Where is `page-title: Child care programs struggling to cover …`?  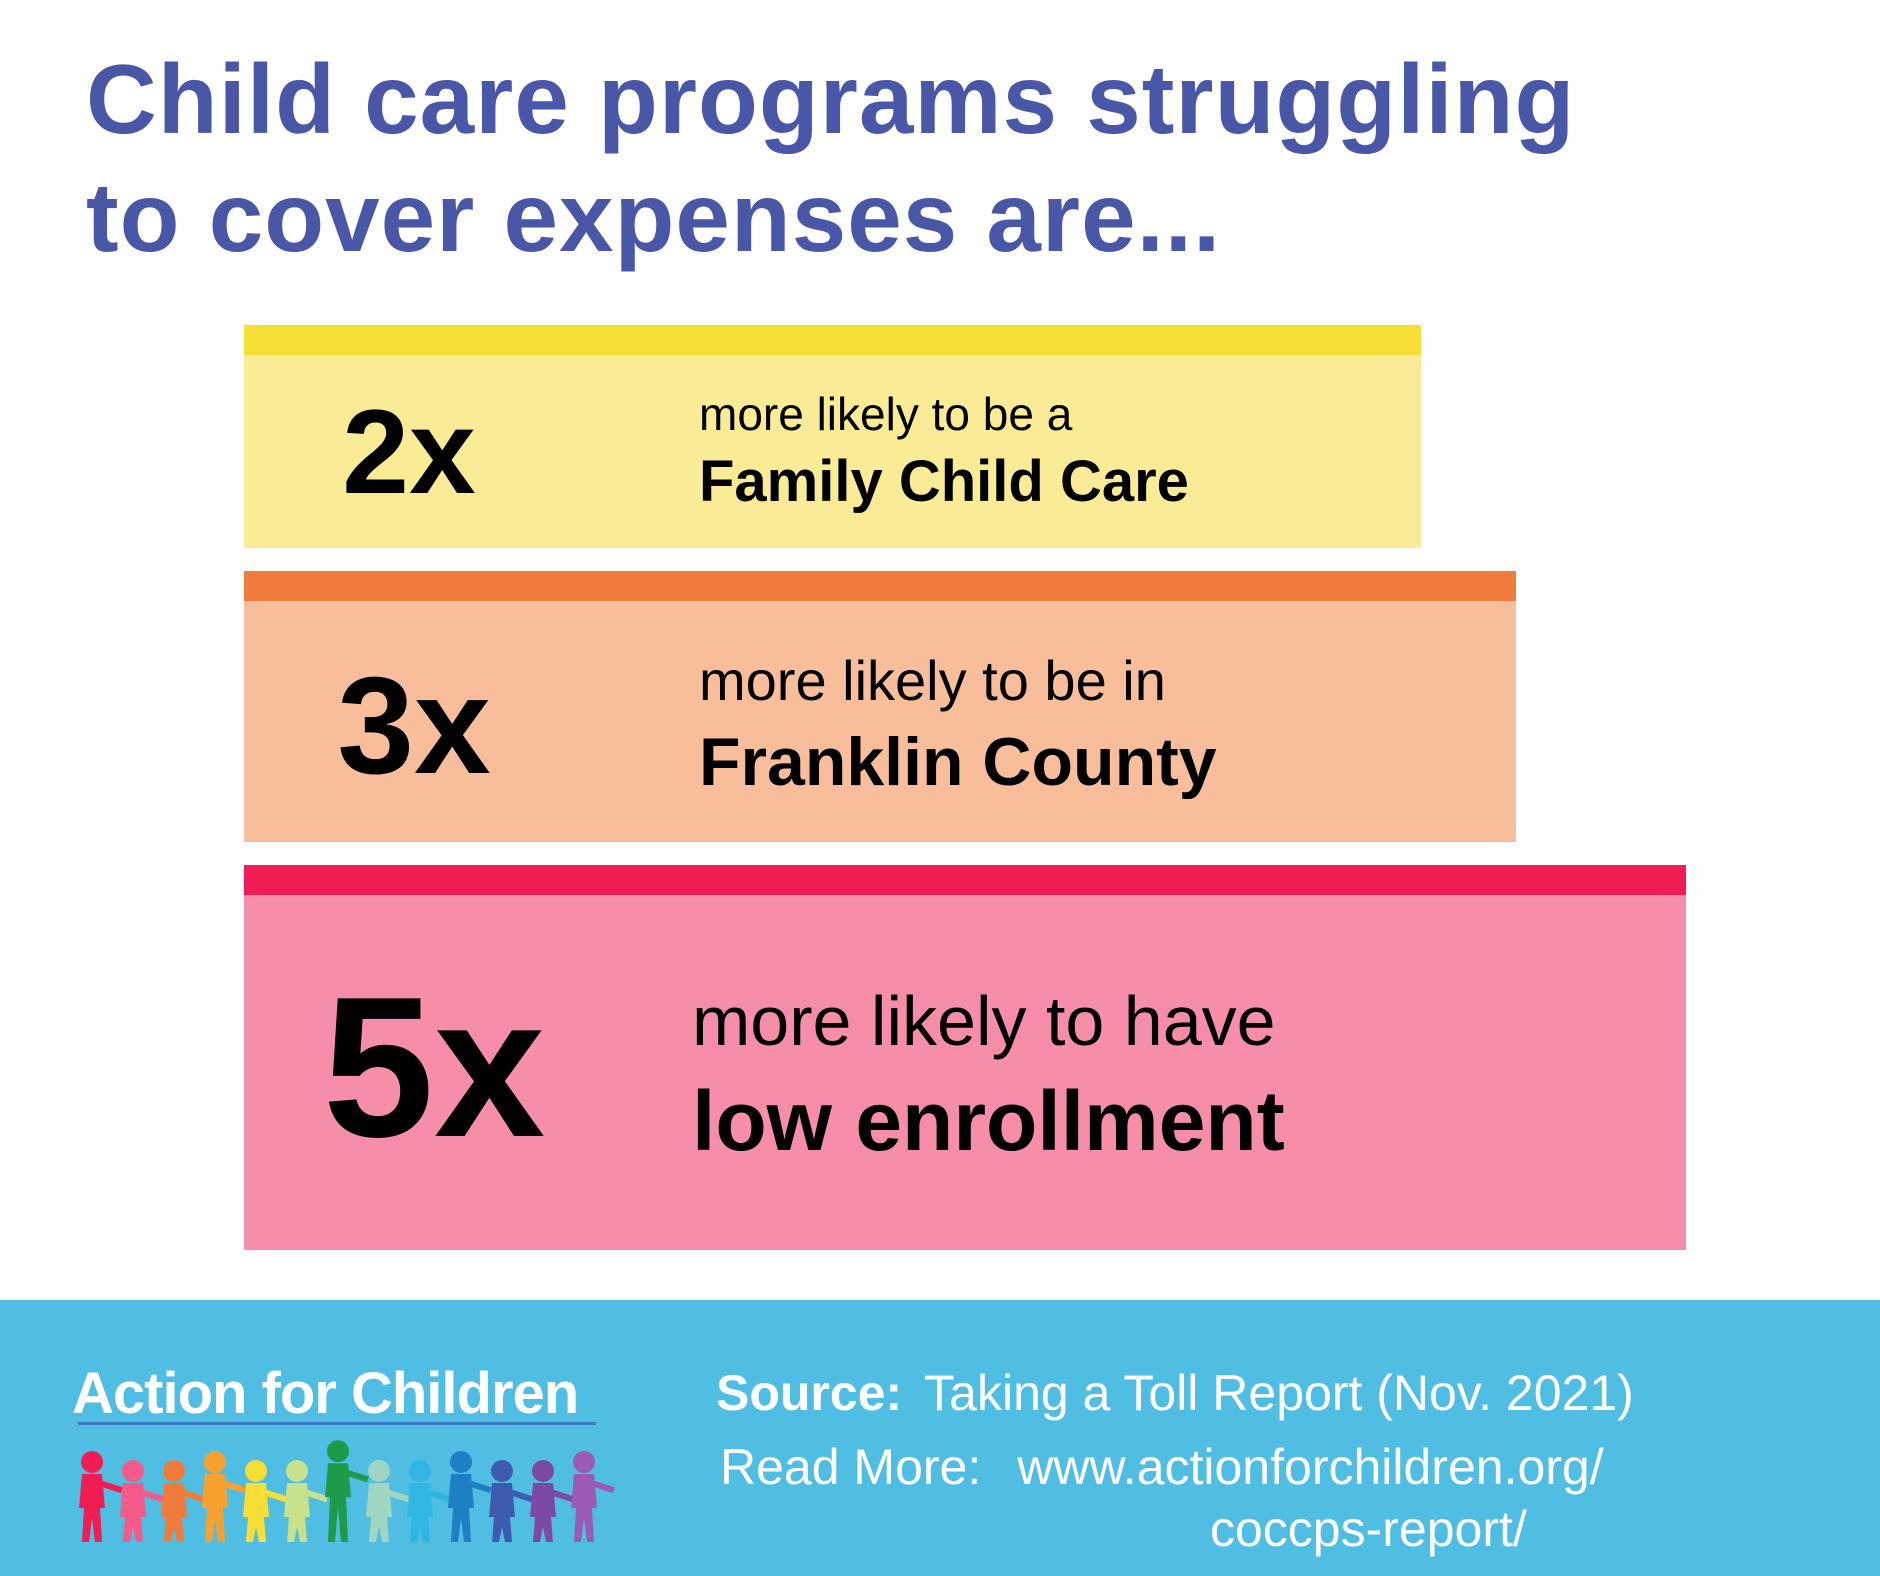
page-title: Child care programs struggling to cover … is located at coordinates (936, 158).